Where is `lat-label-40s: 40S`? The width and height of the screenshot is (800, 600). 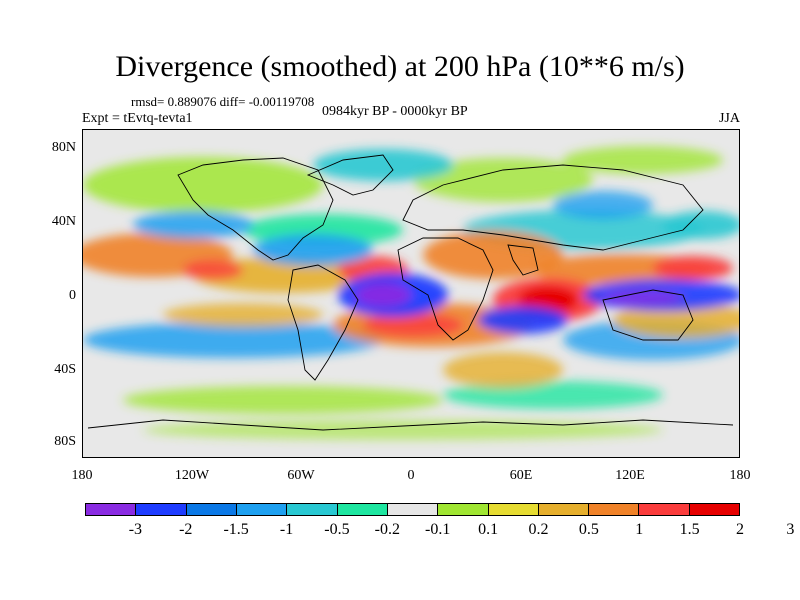 lat-label-40s: 40S is located at coordinates (65, 369).